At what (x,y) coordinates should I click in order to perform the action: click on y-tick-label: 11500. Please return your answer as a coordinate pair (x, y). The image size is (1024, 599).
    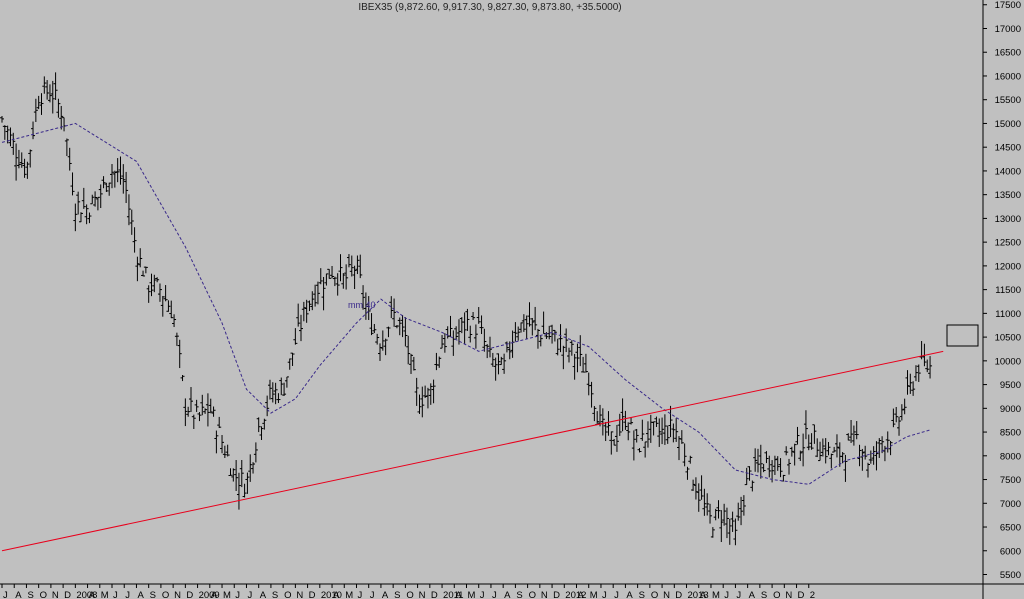
    Looking at the image, I should click on (1008, 290).